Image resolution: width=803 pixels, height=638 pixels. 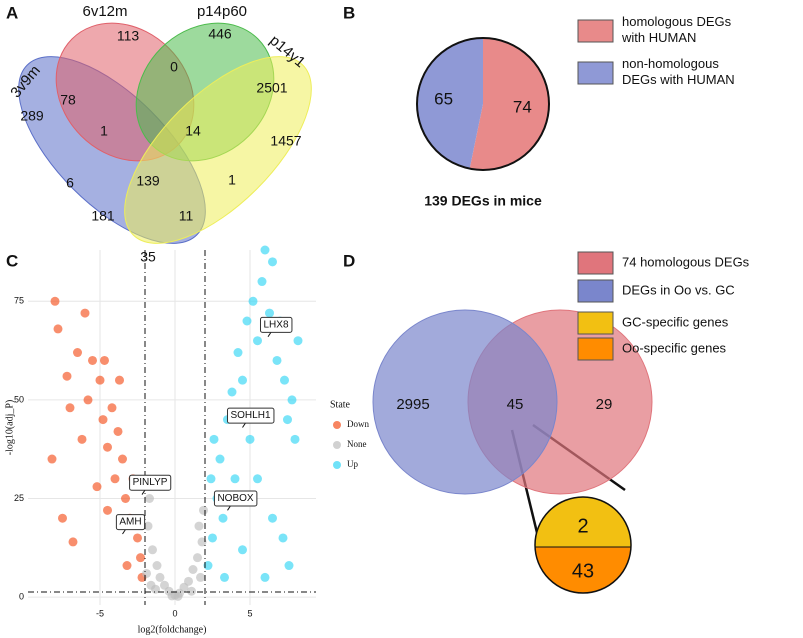 What do you see at coordinates (465, 402) in the screenshot?
I see `set-circle` at bounding box center [465, 402].